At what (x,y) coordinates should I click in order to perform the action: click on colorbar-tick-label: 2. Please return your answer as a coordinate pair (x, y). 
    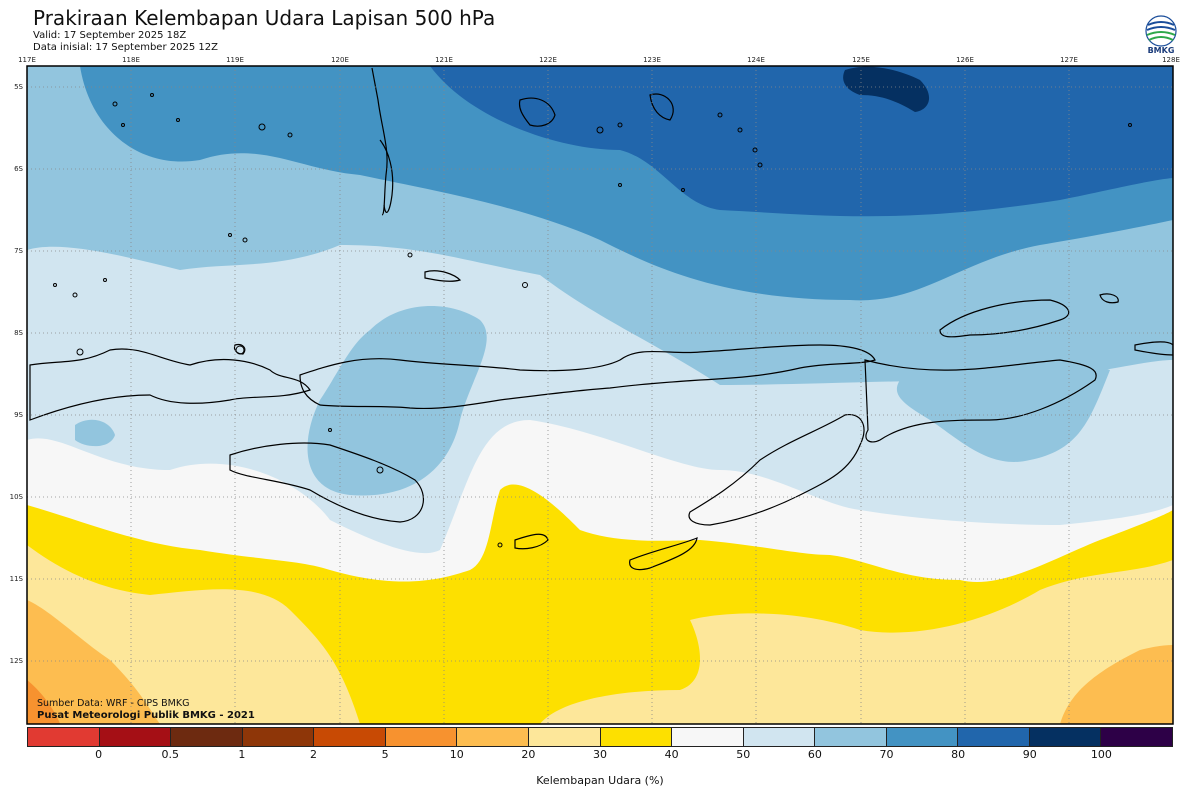
    Looking at the image, I should click on (313, 754).